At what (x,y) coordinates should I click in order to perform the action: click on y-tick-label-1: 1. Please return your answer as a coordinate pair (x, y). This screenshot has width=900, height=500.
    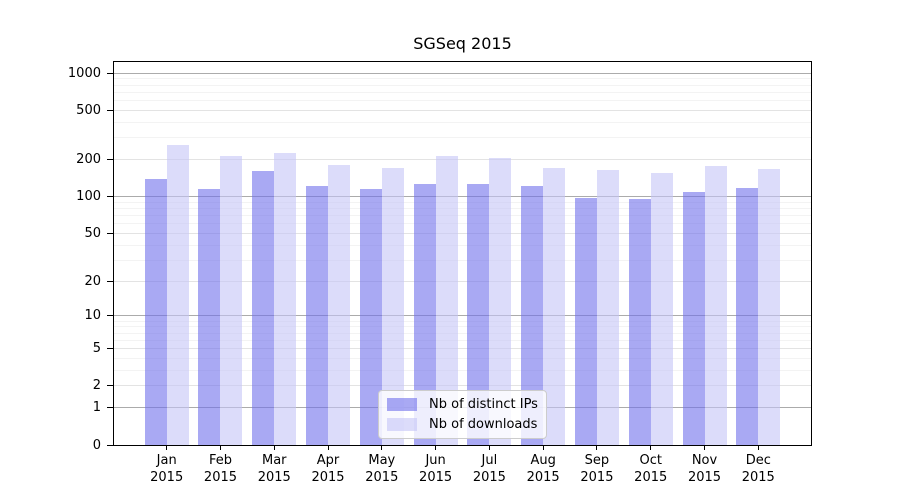
    Looking at the image, I should click on (96, 408).